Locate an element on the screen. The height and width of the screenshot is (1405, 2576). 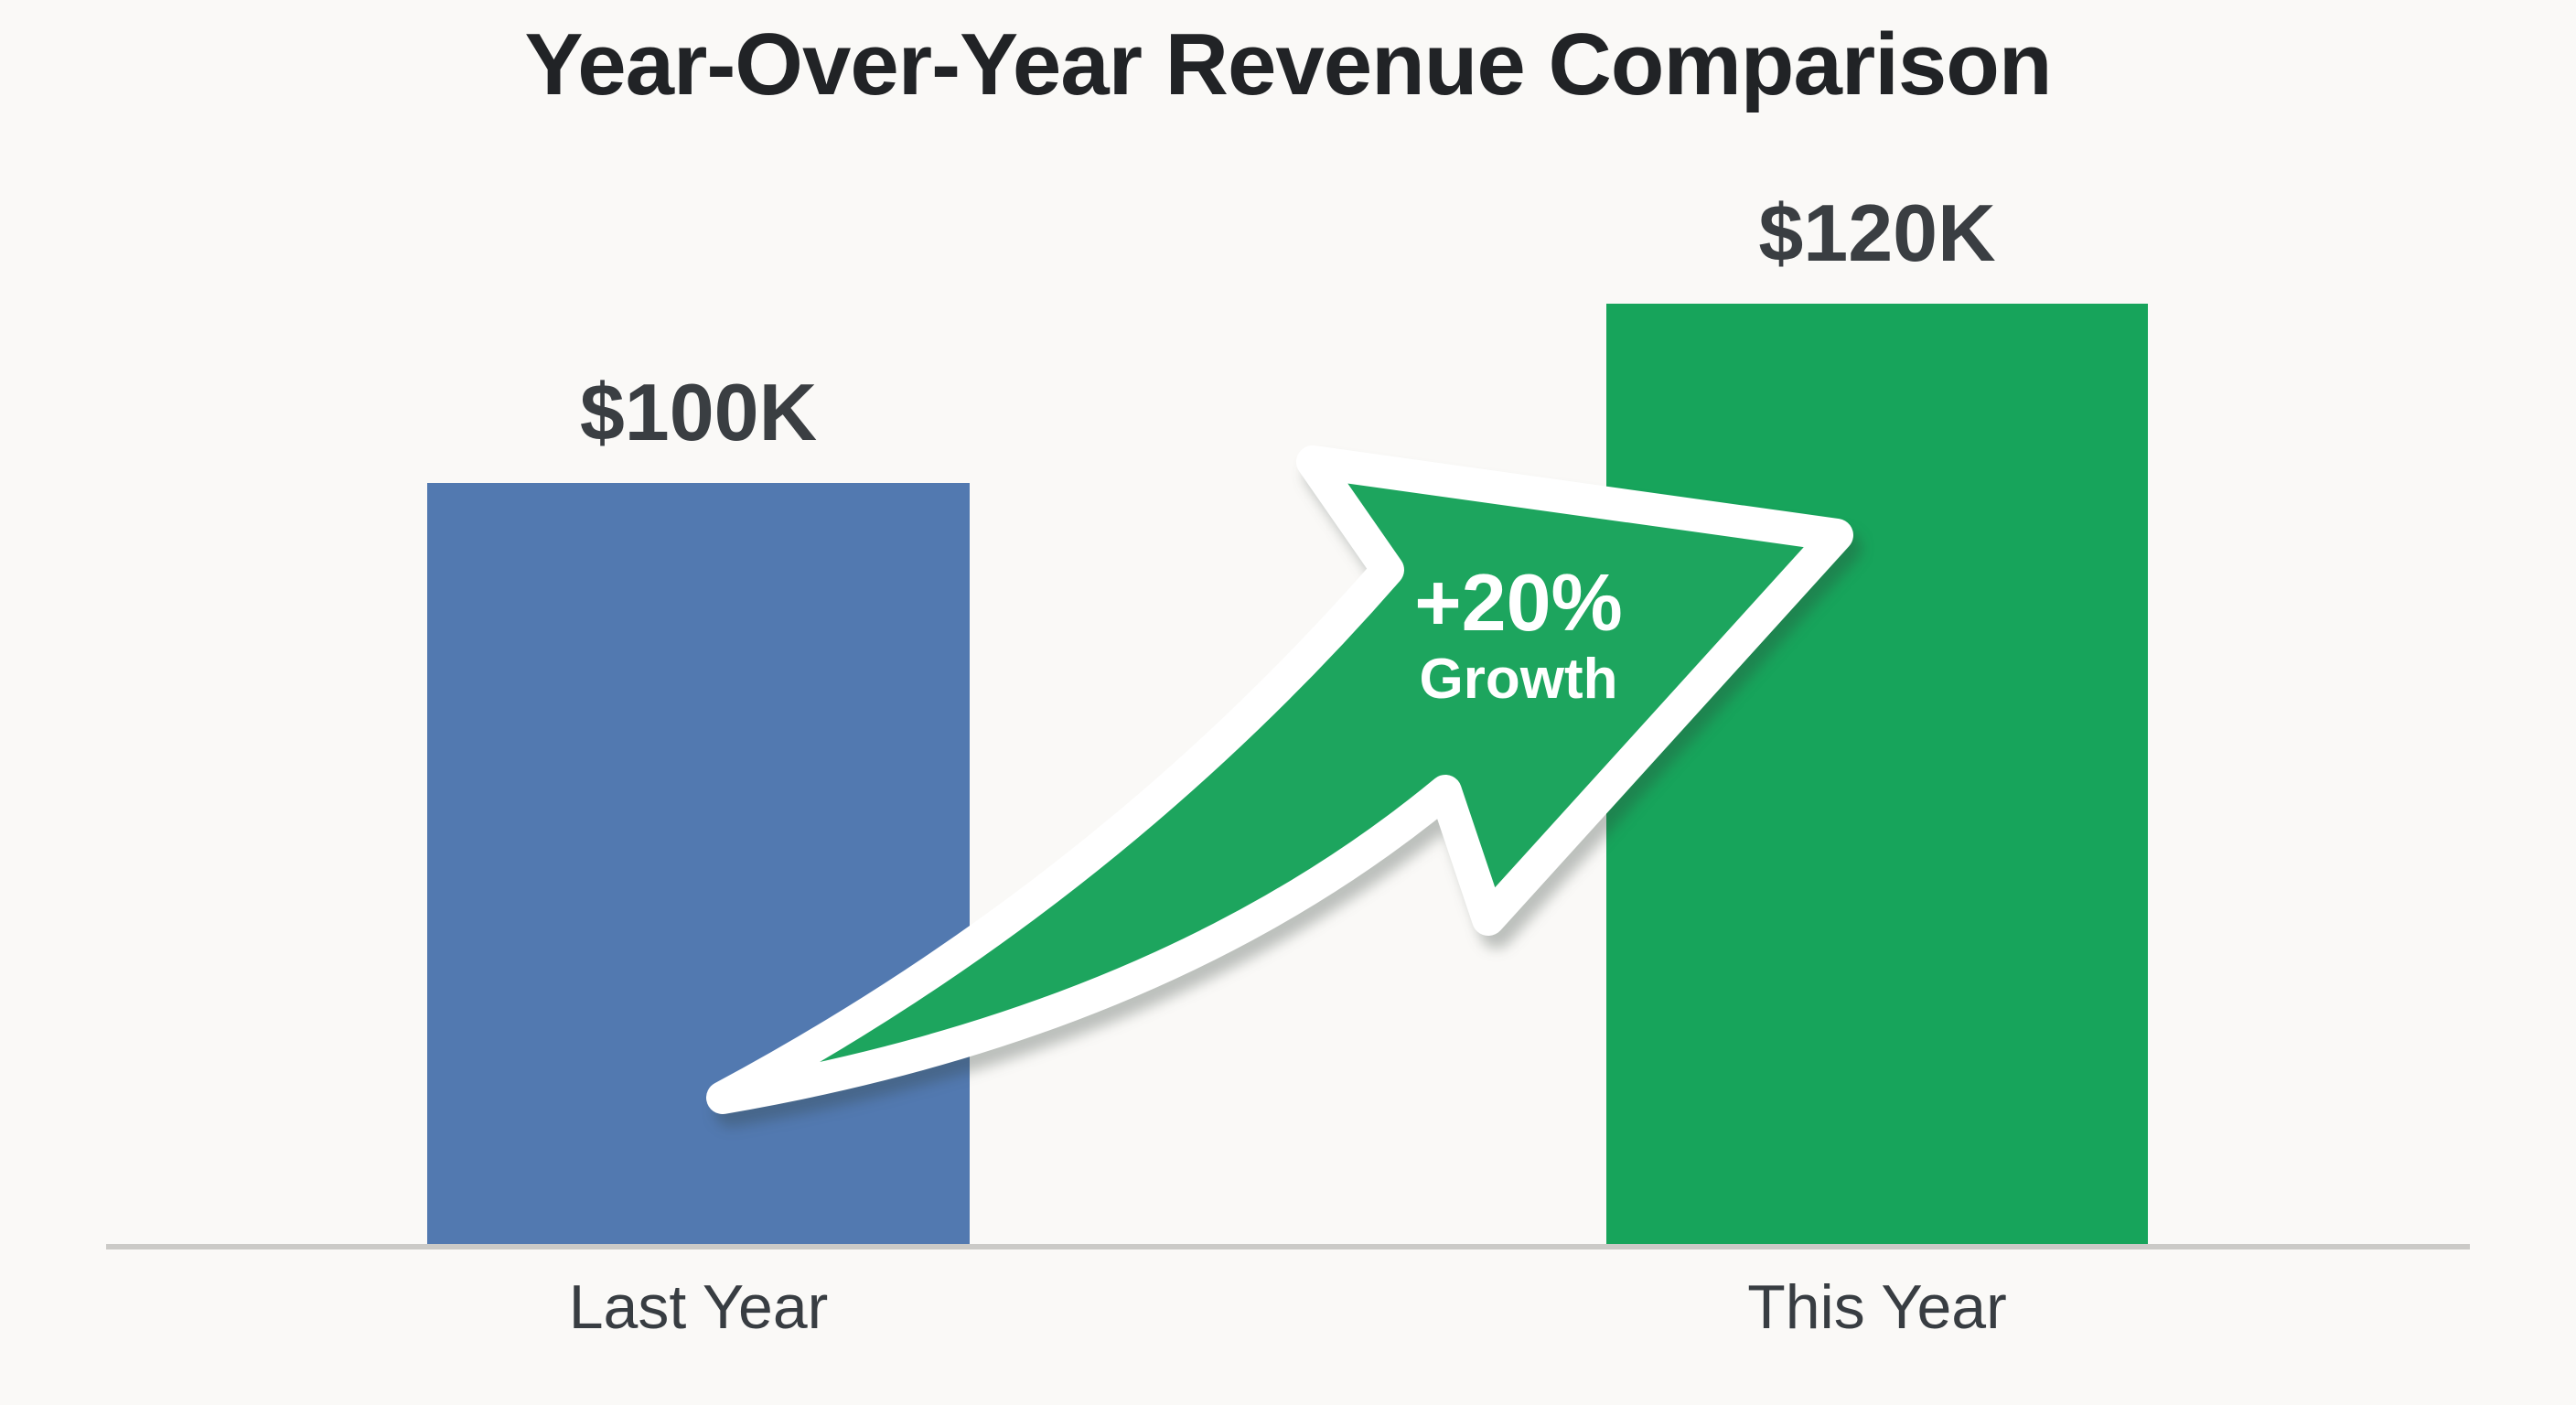
value-label-this-year: $120K is located at coordinates (1877, 233).